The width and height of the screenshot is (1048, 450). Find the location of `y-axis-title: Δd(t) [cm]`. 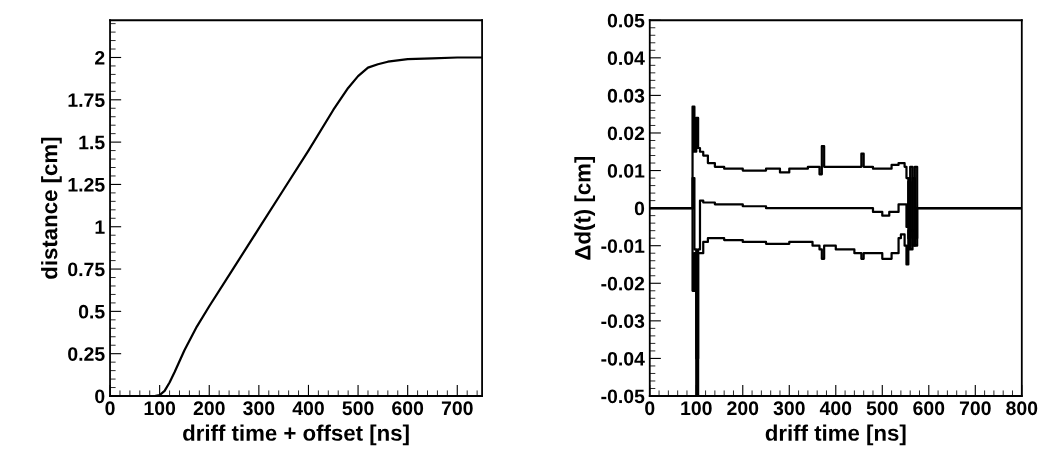

y-axis-title: Δd(t) [cm] is located at coordinates (585, 208).